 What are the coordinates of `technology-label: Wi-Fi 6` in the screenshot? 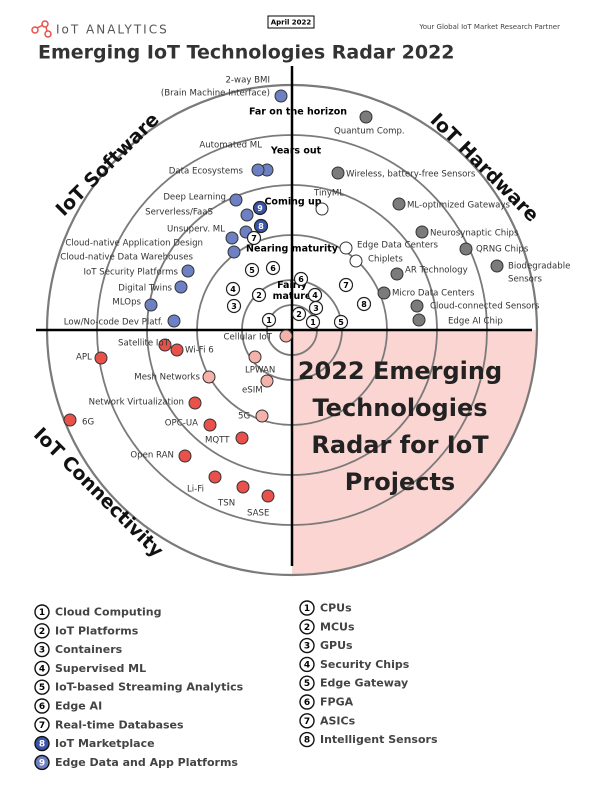 It's located at (199, 351).